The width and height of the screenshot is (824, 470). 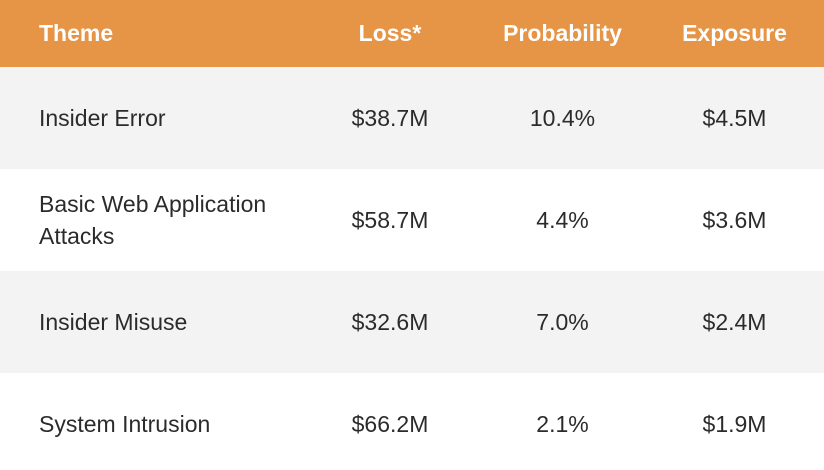 I want to click on cell-theme: Basic Web Application Attacks, so click(x=153, y=220).